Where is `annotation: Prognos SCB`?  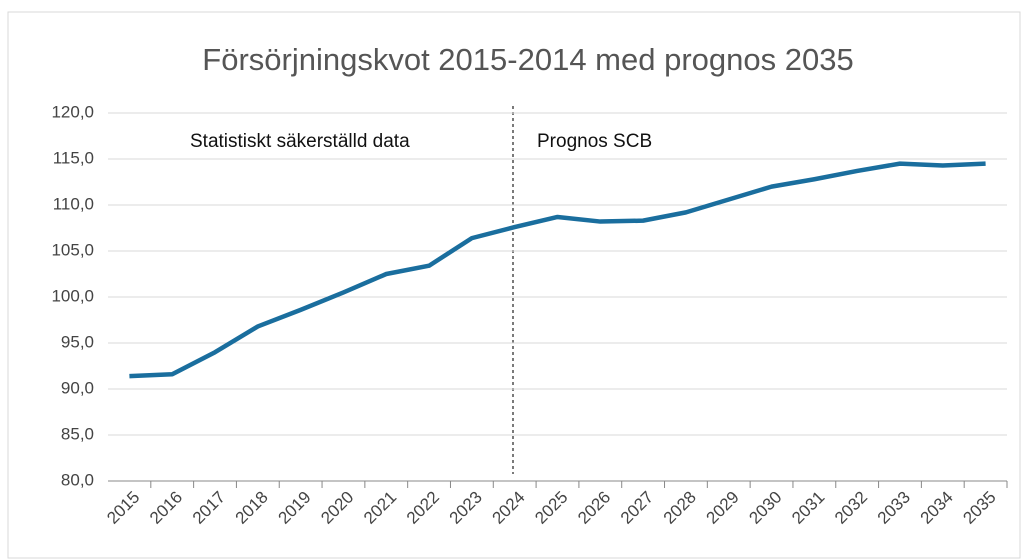 annotation: Prognos SCB is located at coordinates (594, 141).